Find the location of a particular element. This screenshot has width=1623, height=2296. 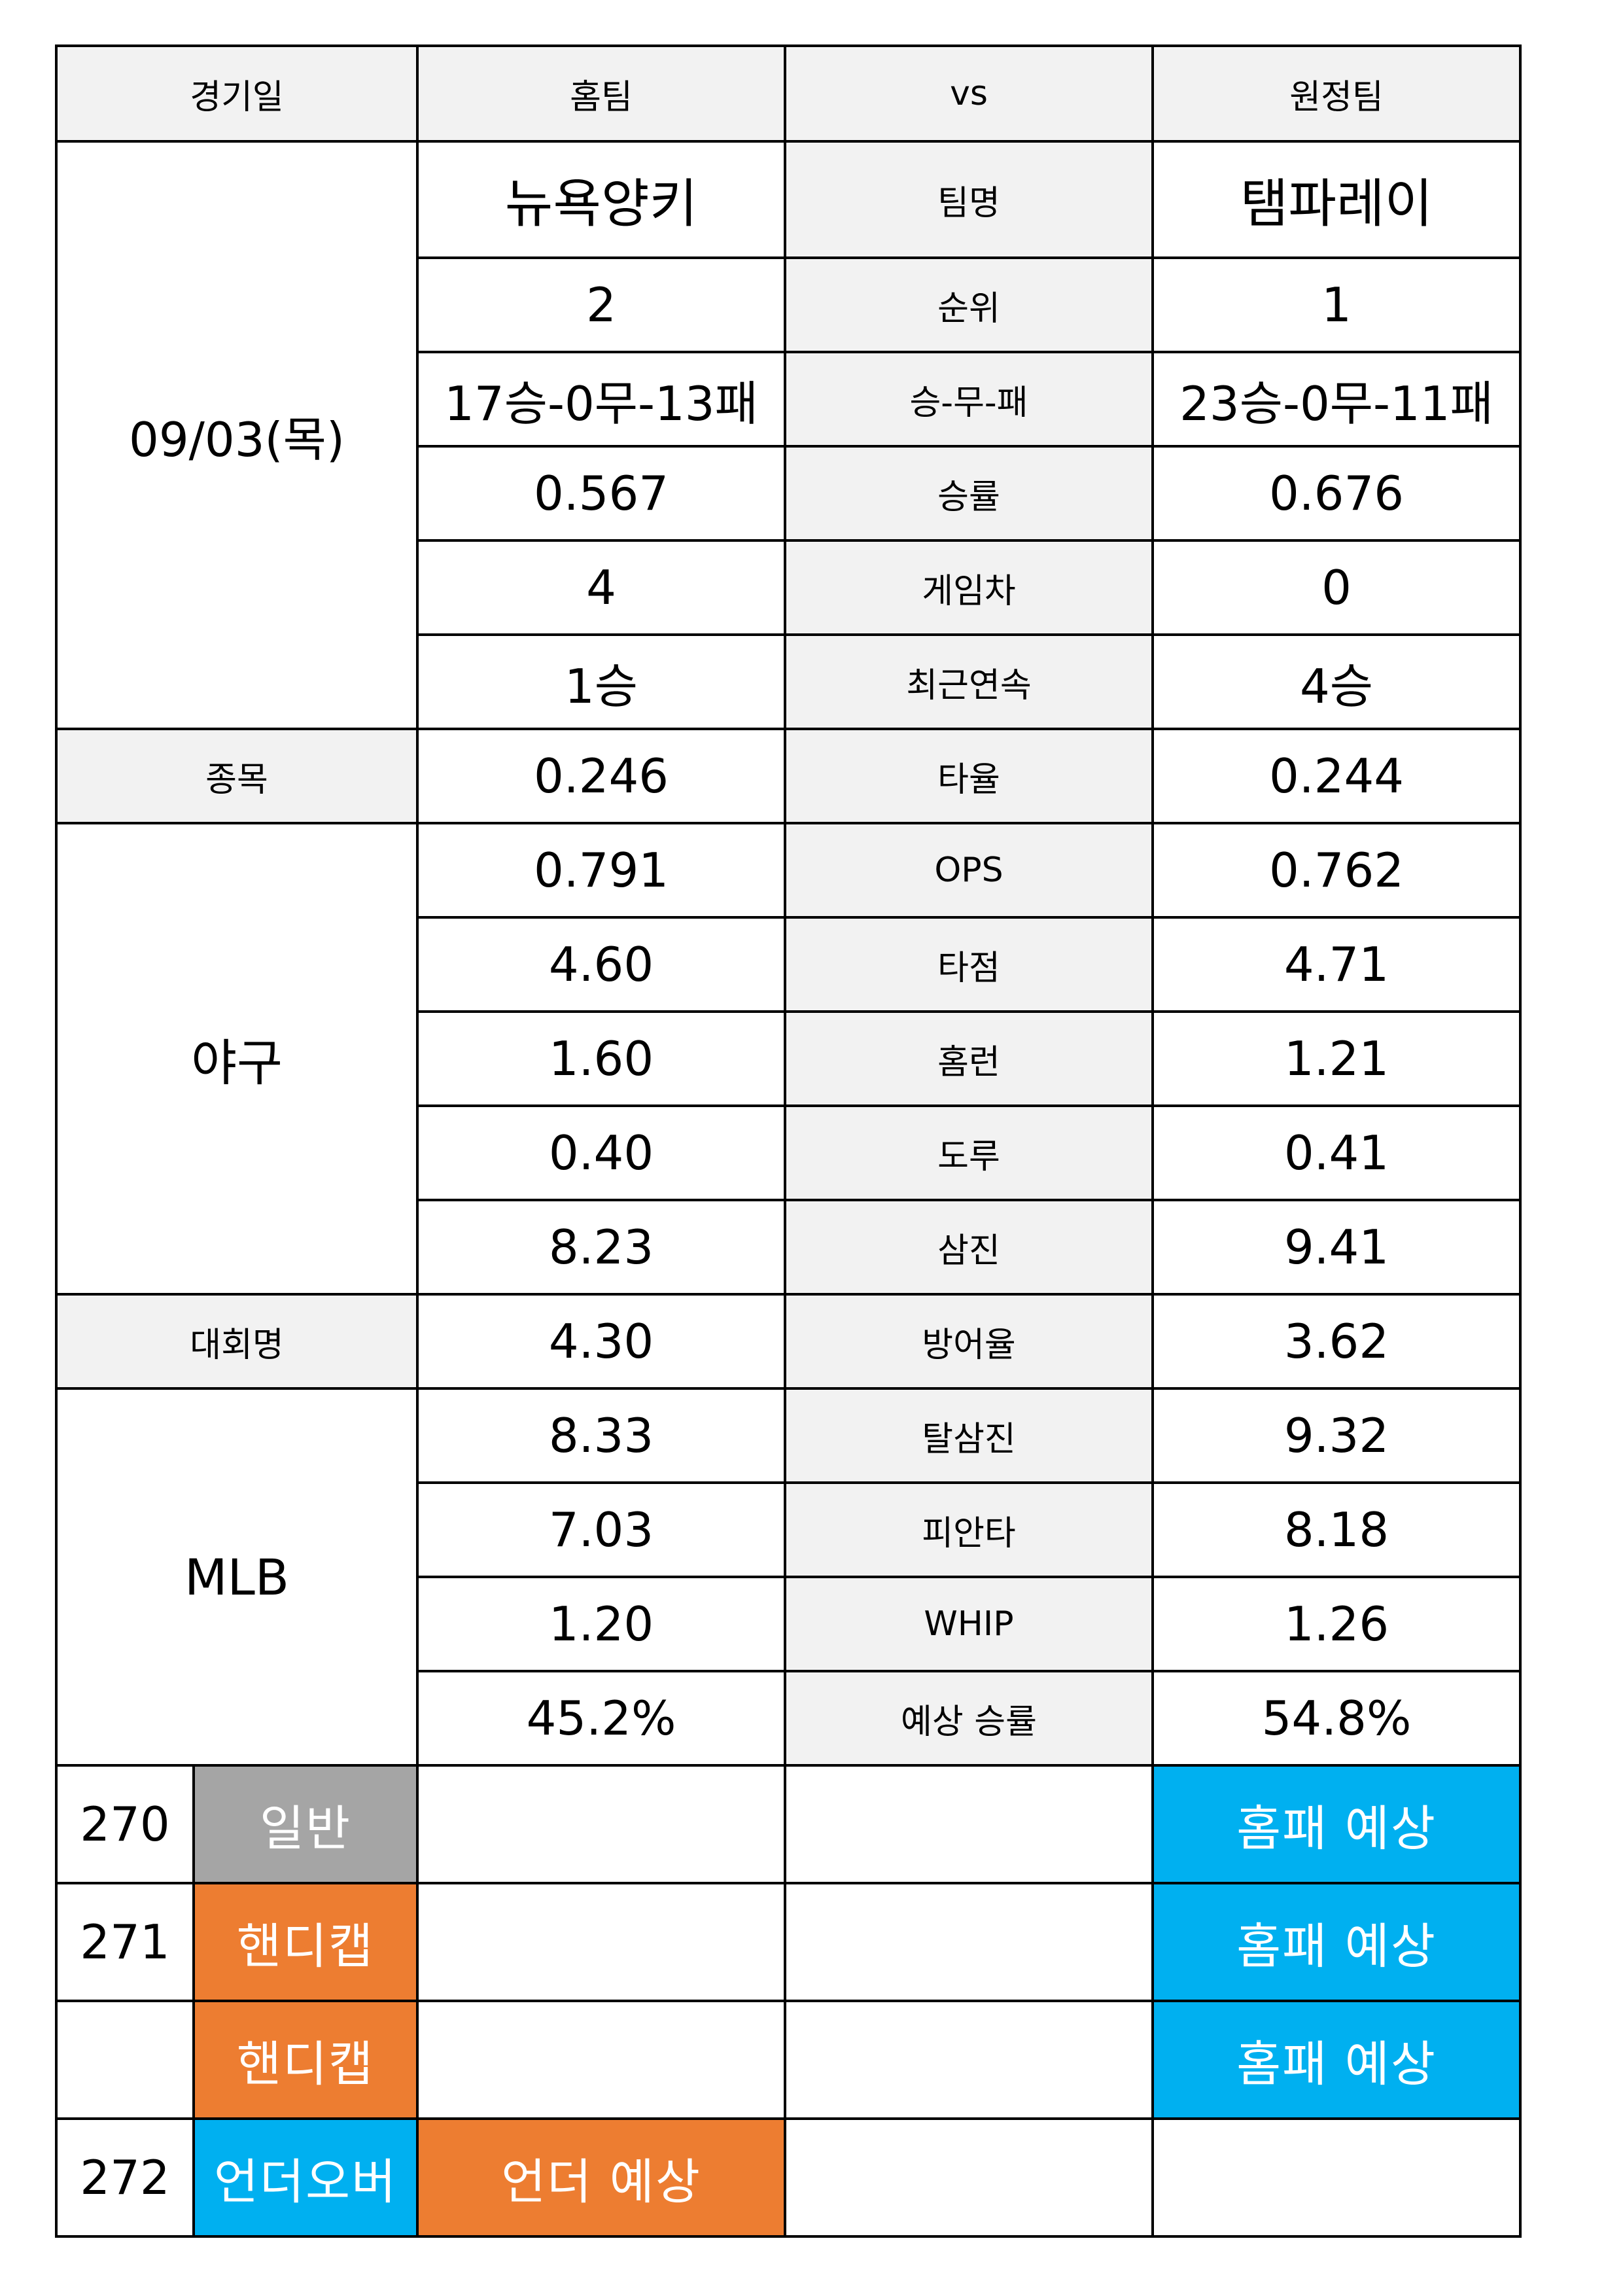

stat-row: 1.60 홈런 1.21 is located at coordinates (789, 1058).